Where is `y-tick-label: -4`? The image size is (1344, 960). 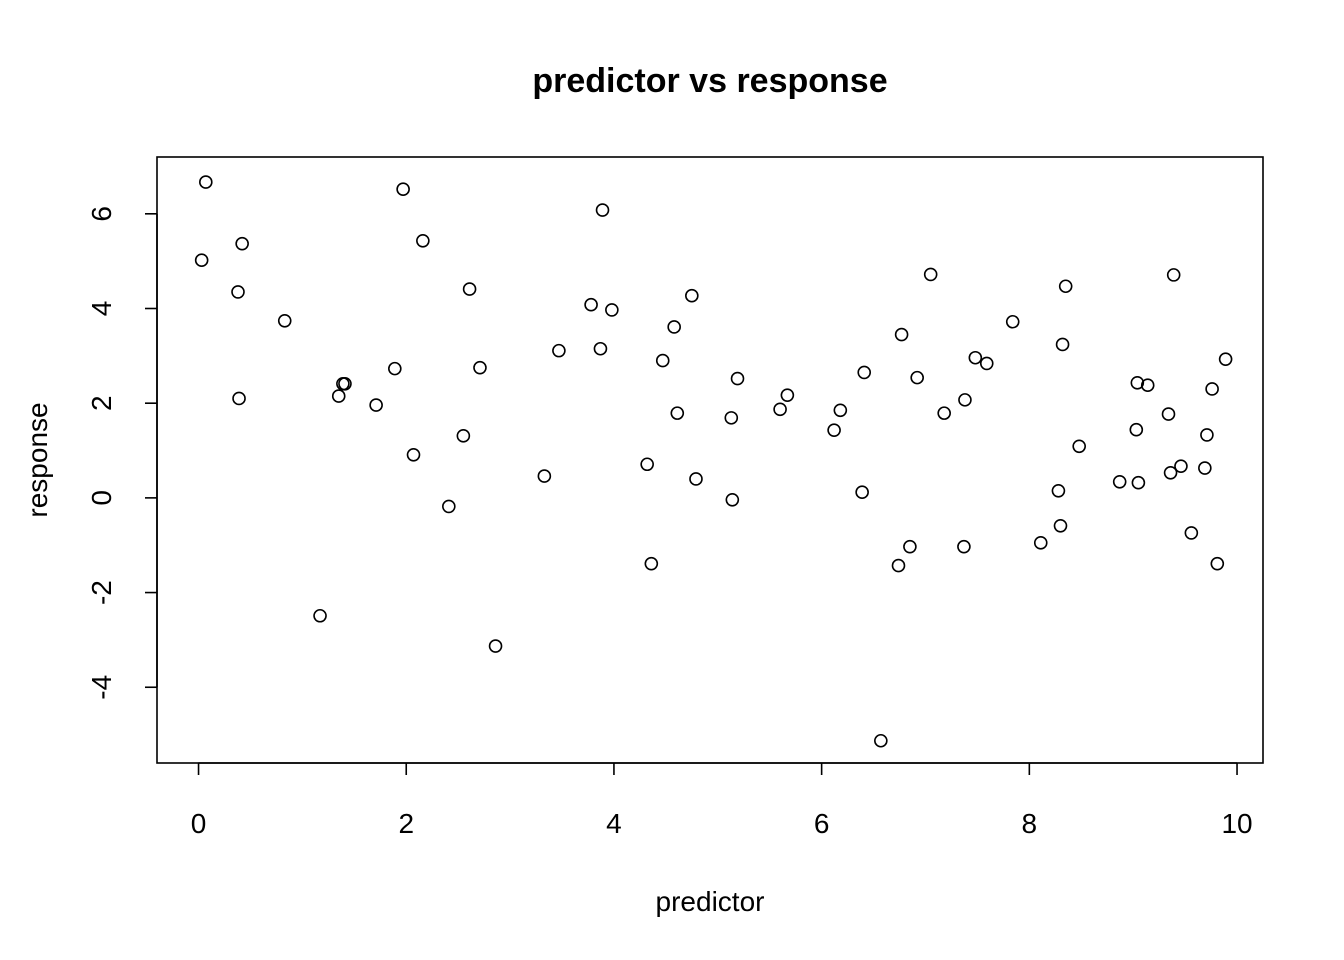
y-tick-label: -4 is located at coordinates (101, 687).